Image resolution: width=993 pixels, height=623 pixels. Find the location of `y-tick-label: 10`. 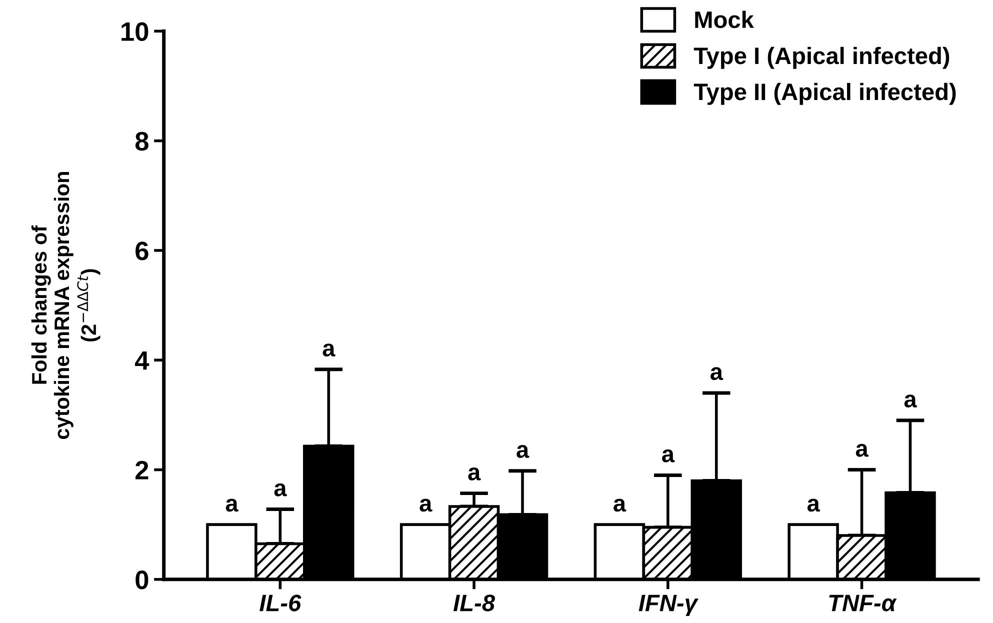

y-tick-label: 10 is located at coordinates (135, 31).